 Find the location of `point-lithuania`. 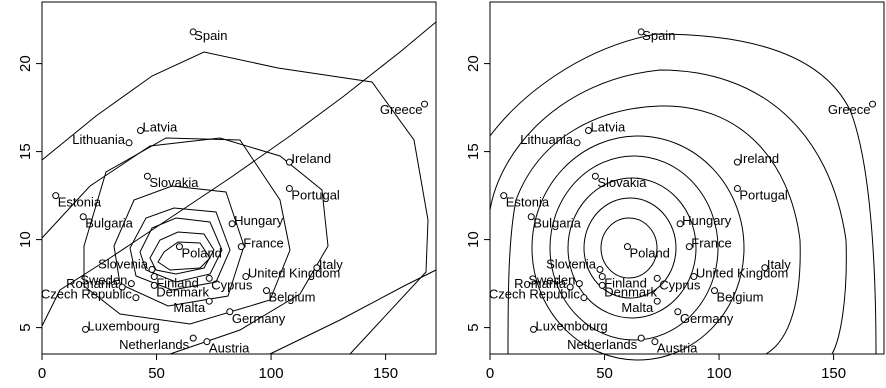

point-lithuania is located at coordinates (129, 143).